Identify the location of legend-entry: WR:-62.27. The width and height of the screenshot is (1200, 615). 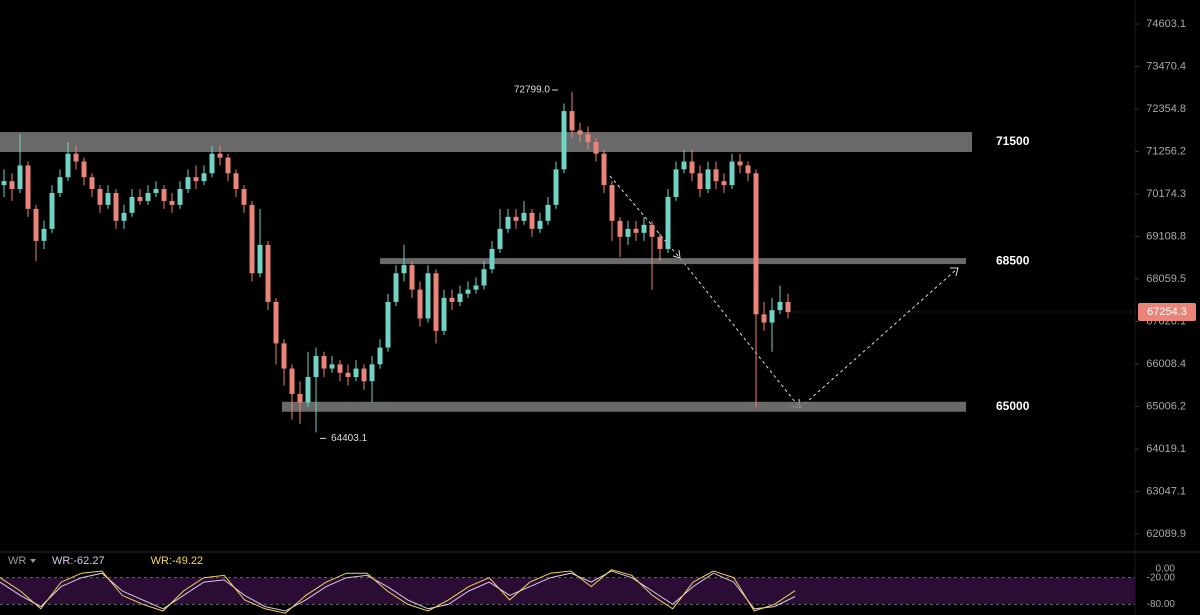
(78, 561).